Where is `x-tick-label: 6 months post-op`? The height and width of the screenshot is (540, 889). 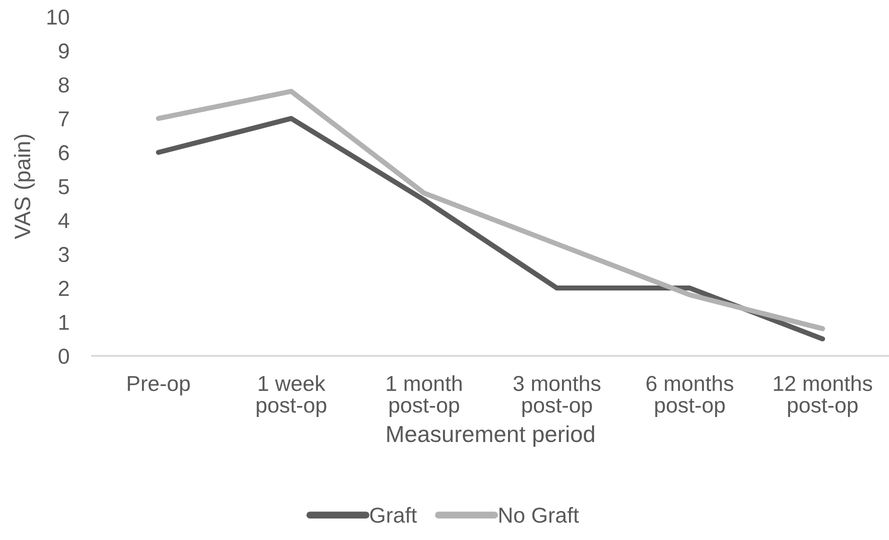 x-tick-label: 6 months post-op is located at coordinates (690, 396).